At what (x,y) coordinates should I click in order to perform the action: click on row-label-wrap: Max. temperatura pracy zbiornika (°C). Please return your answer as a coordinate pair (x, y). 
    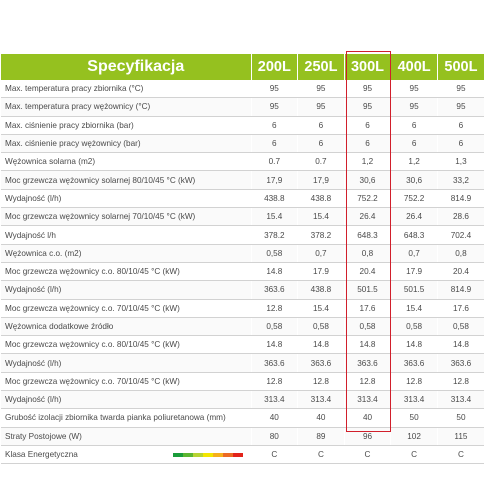
    Looking at the image, I should click on (128, 88).